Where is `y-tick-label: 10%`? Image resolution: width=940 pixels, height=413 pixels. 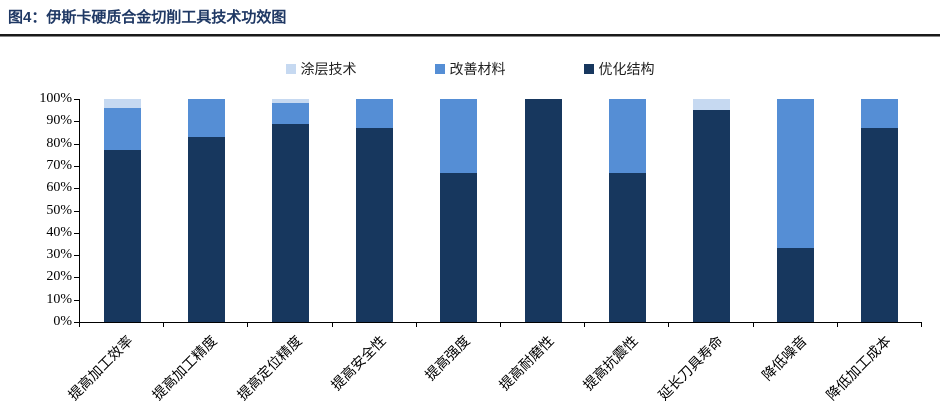 y-tick-label: 10% is located at coordinates (59, 299).